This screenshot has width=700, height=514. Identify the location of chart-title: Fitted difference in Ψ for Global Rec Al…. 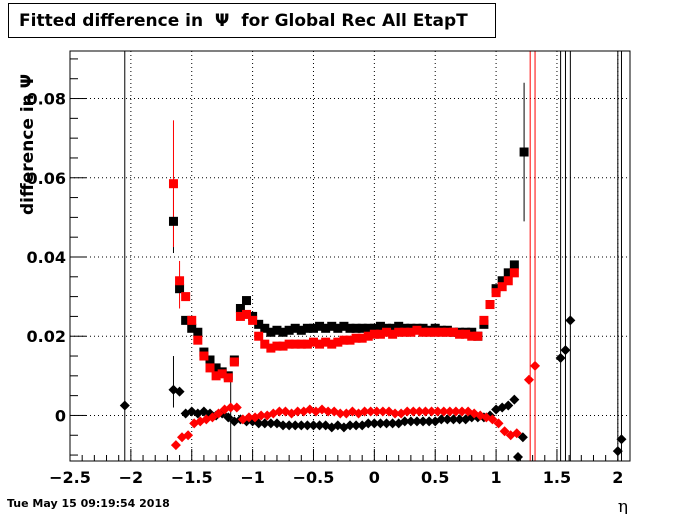
(252, 20).